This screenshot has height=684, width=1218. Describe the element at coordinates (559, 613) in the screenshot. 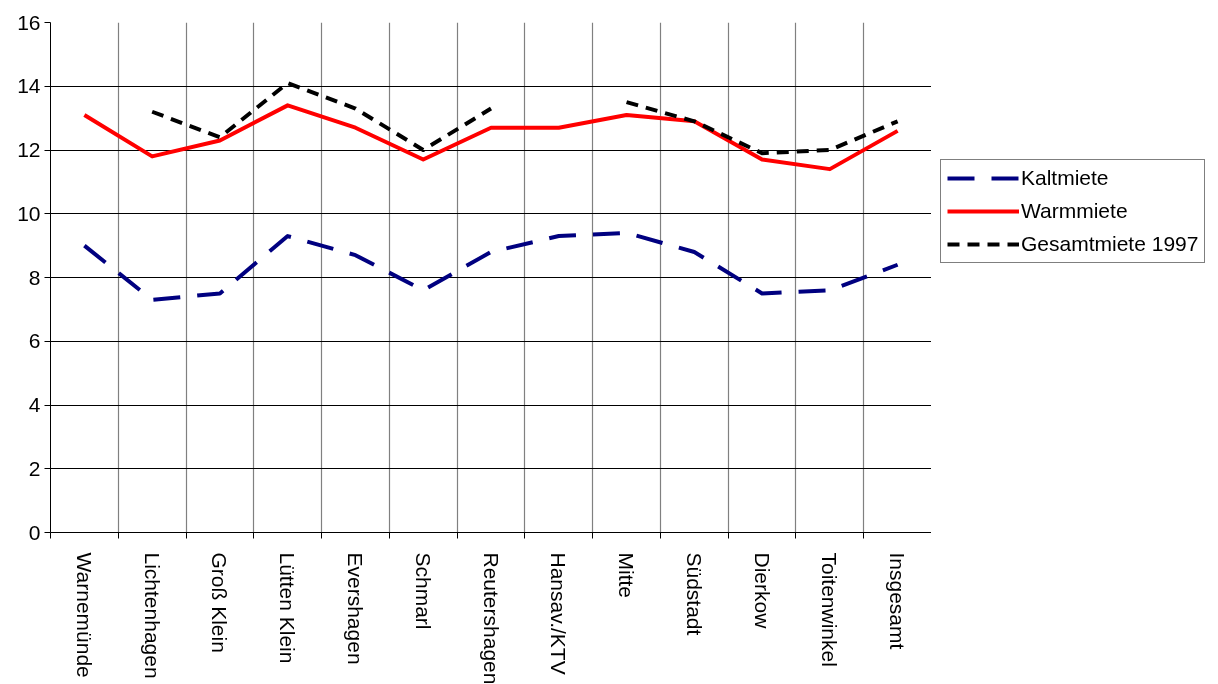

I see `x-tick-label: Hansav./KTV` at that location.